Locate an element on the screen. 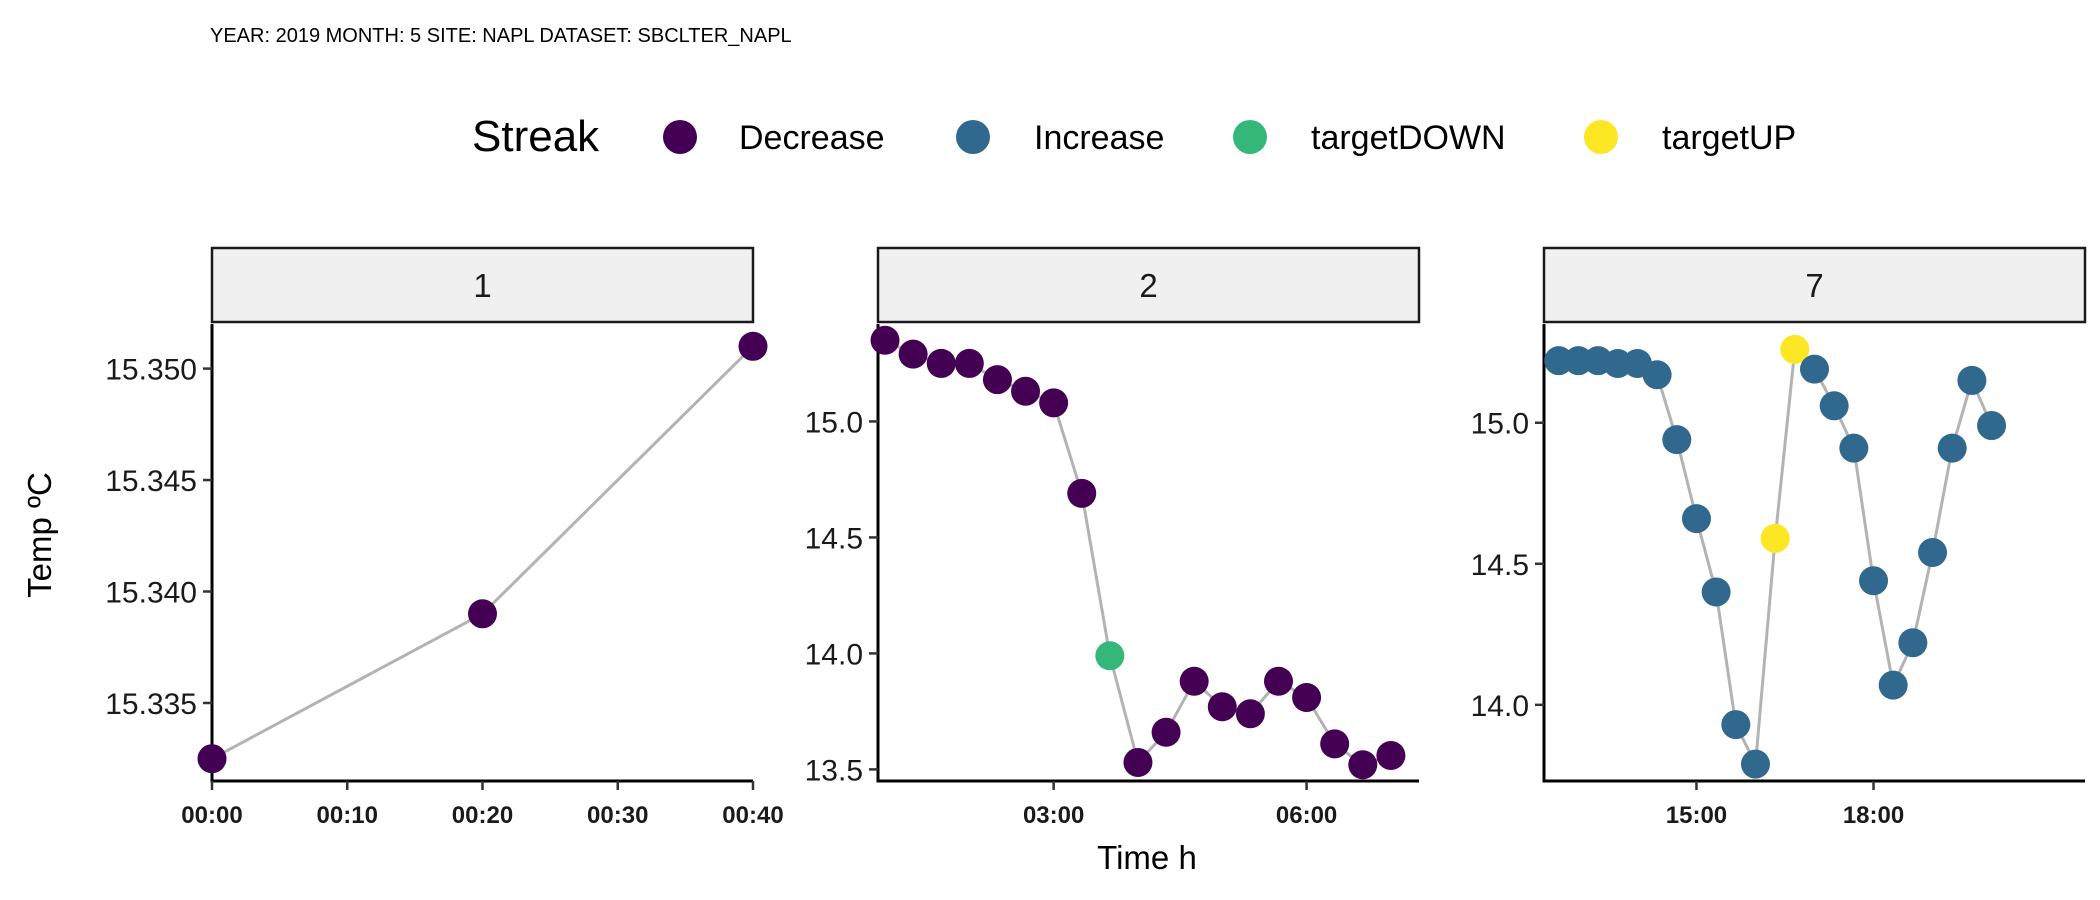 This screenshot has width=2100, height=900. x-tick-label: 00:40 is located at coordinates (752, 815).